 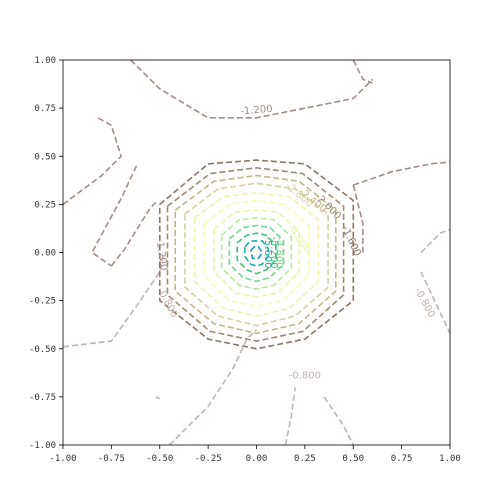 I want to click on contour-line--2_4-0, so click(x=255, y=254).